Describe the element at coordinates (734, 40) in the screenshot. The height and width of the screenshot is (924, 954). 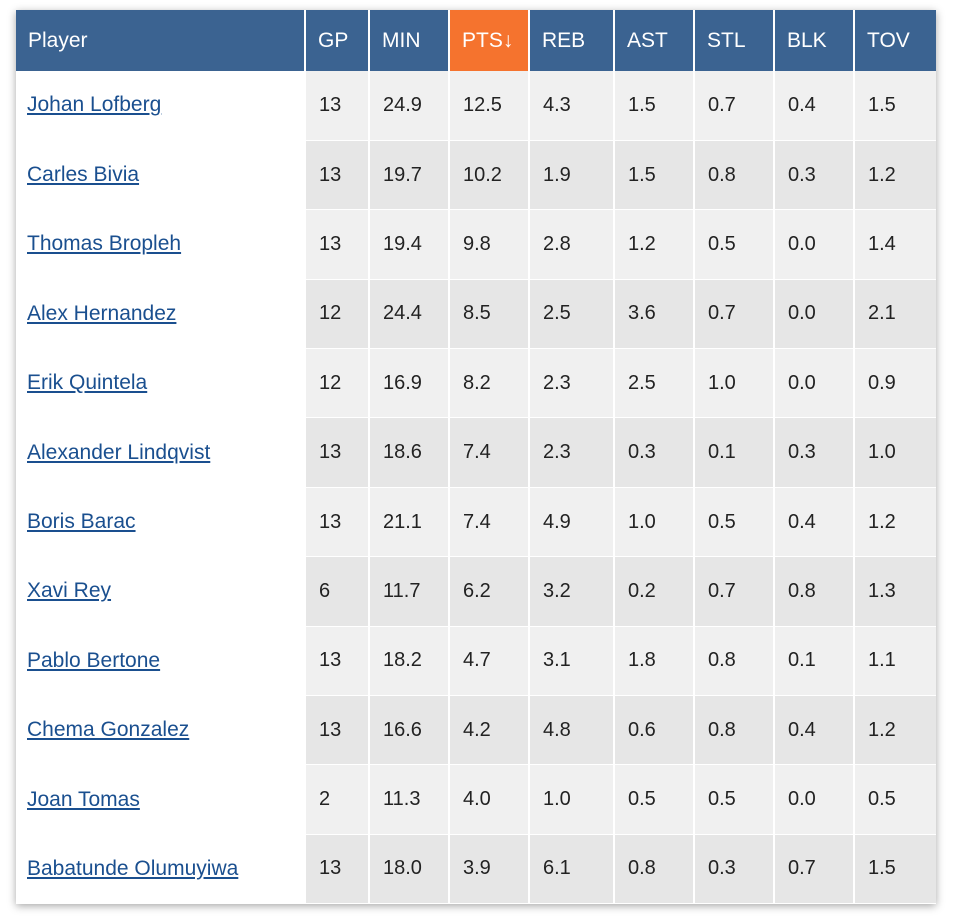
I see `column-header-stl: STL` at that location.